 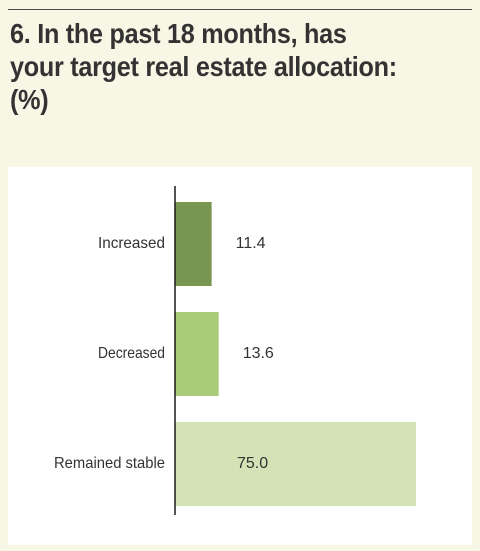 I want to click on bar-increased, so click(x=193, y=244).